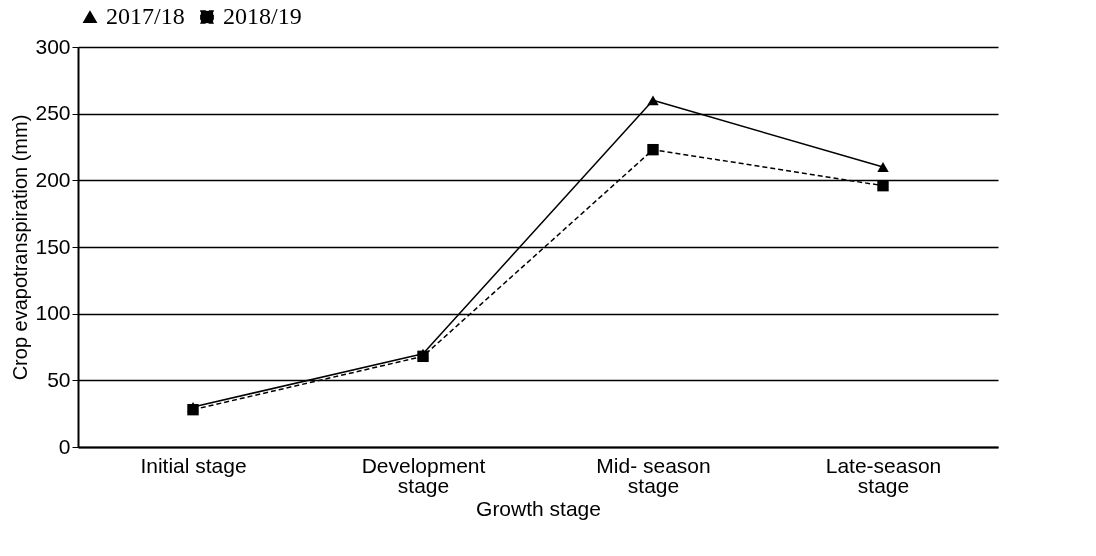  Describe the element at coordinates (53, 113) in the screenshot. I see `y-tick-label: 250` at that location.